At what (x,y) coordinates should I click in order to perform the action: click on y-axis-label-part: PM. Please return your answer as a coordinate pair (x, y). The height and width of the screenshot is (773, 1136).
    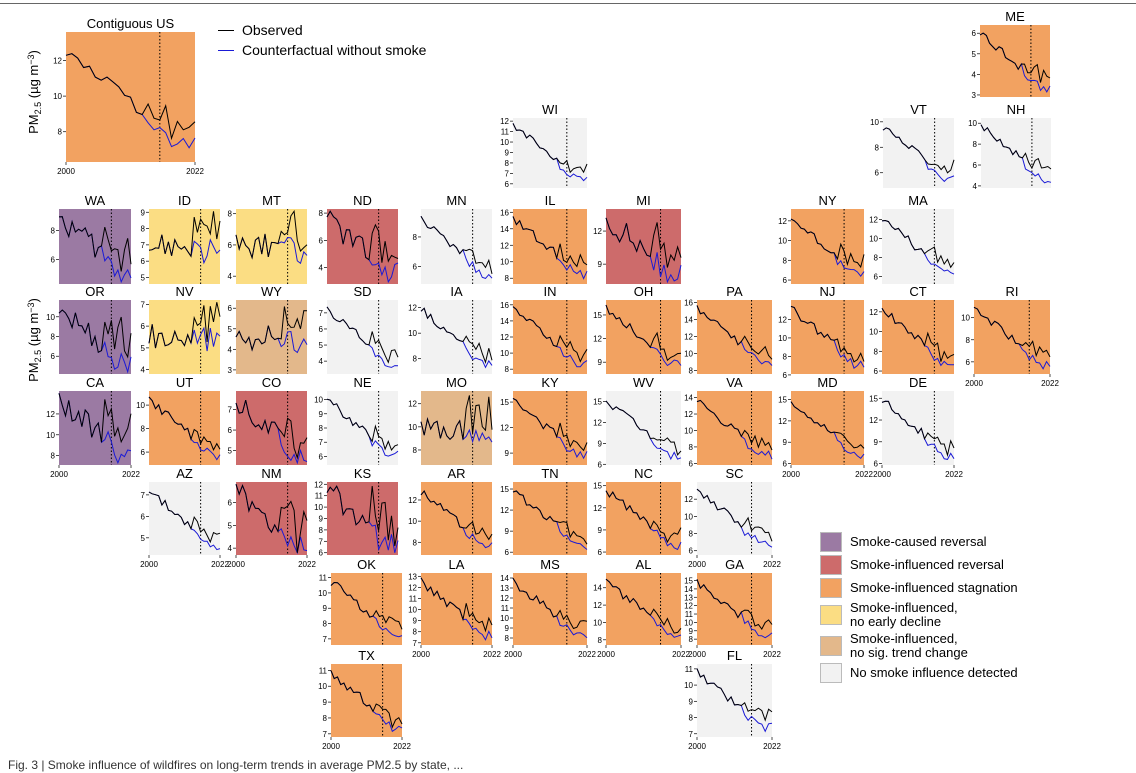
    Looking at the image, I should click on (33, 124).